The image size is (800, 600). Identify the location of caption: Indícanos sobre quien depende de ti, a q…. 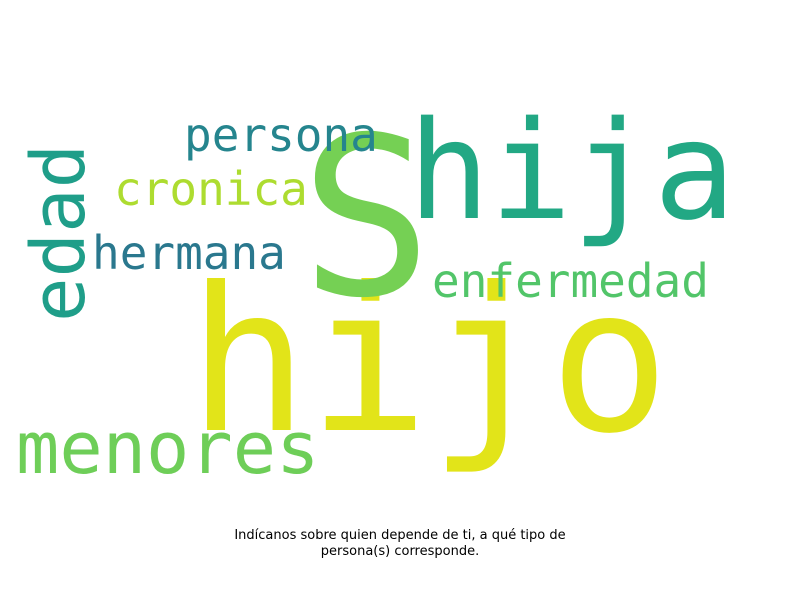
(400, 544).